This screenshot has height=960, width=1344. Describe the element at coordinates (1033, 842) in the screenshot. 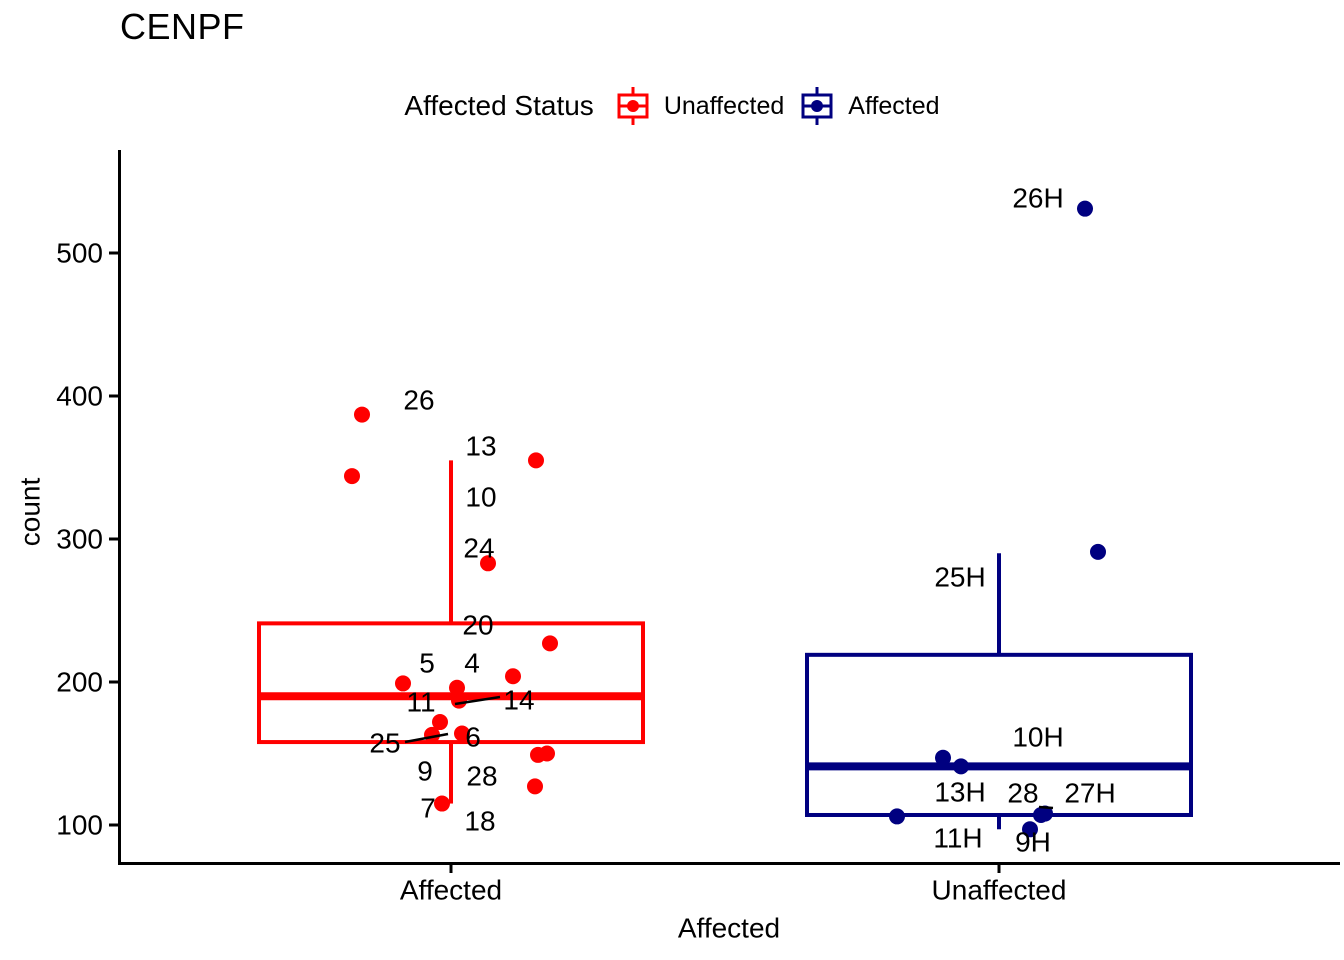

I see `point-label: 9H` at that location.